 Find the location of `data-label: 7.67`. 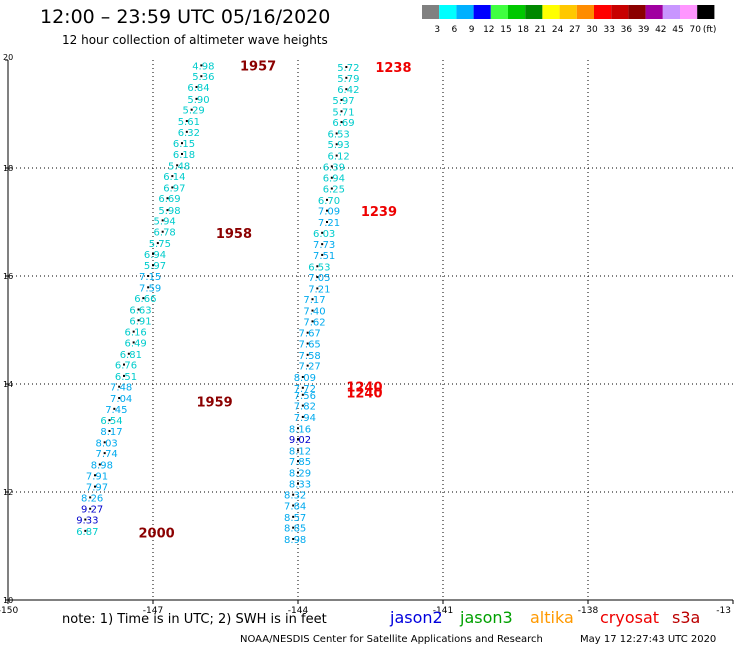

data-label: 7.67 is located at coordinates (310, 334).